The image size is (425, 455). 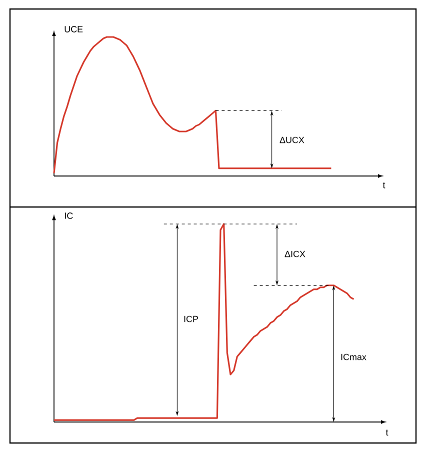 I want to click on annotation: ΔICX, so click(x=295, y=254).